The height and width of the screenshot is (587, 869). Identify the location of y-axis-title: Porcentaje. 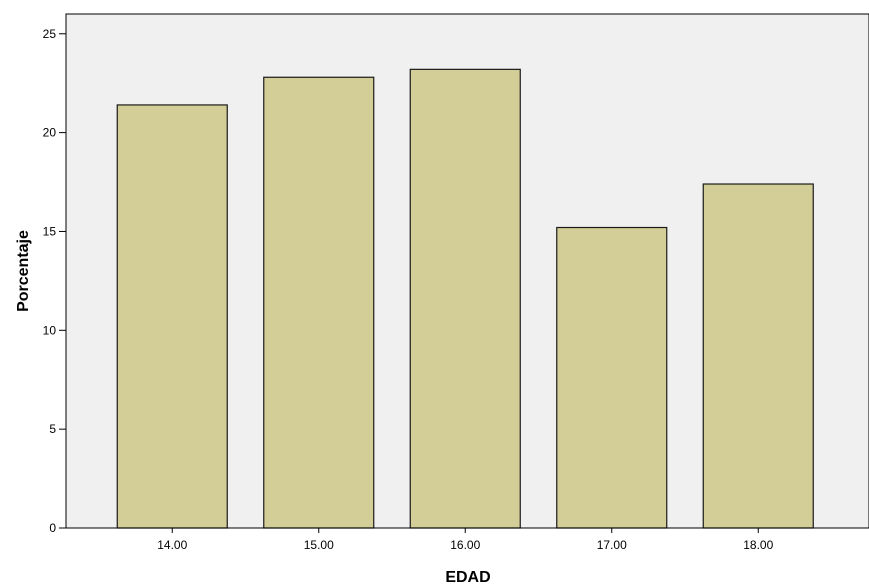
(23, 271).